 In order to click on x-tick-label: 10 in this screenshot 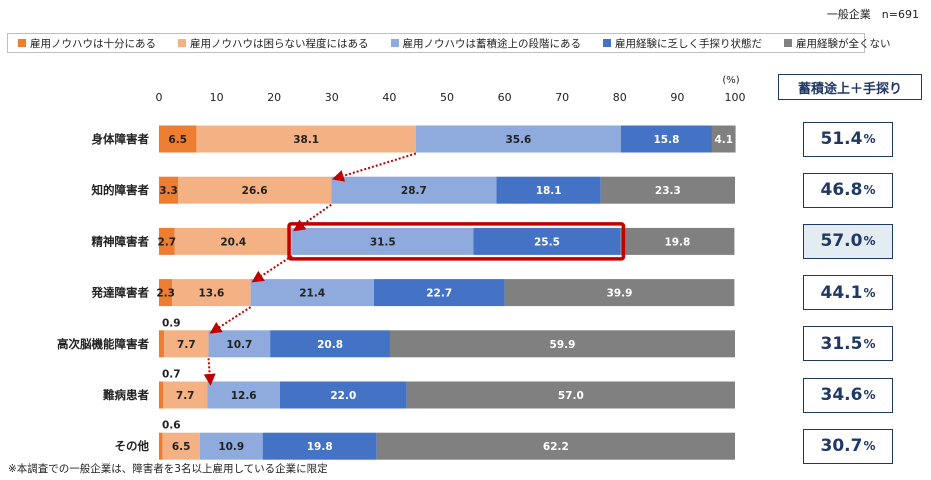, I will do `click(217, 97)`.